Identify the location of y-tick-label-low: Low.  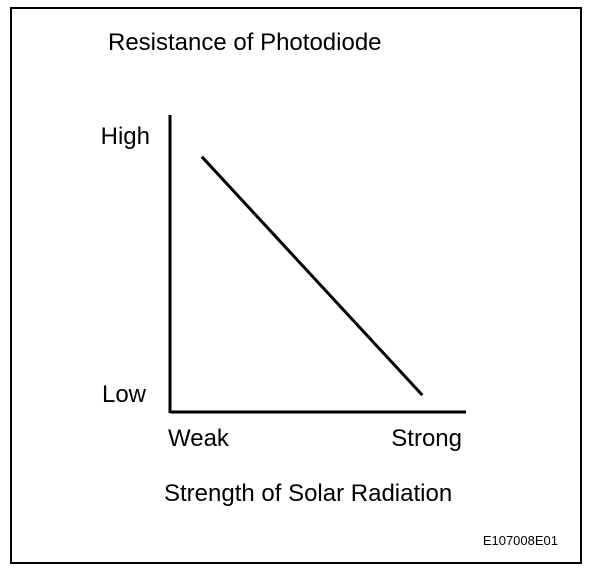
(124, 394).